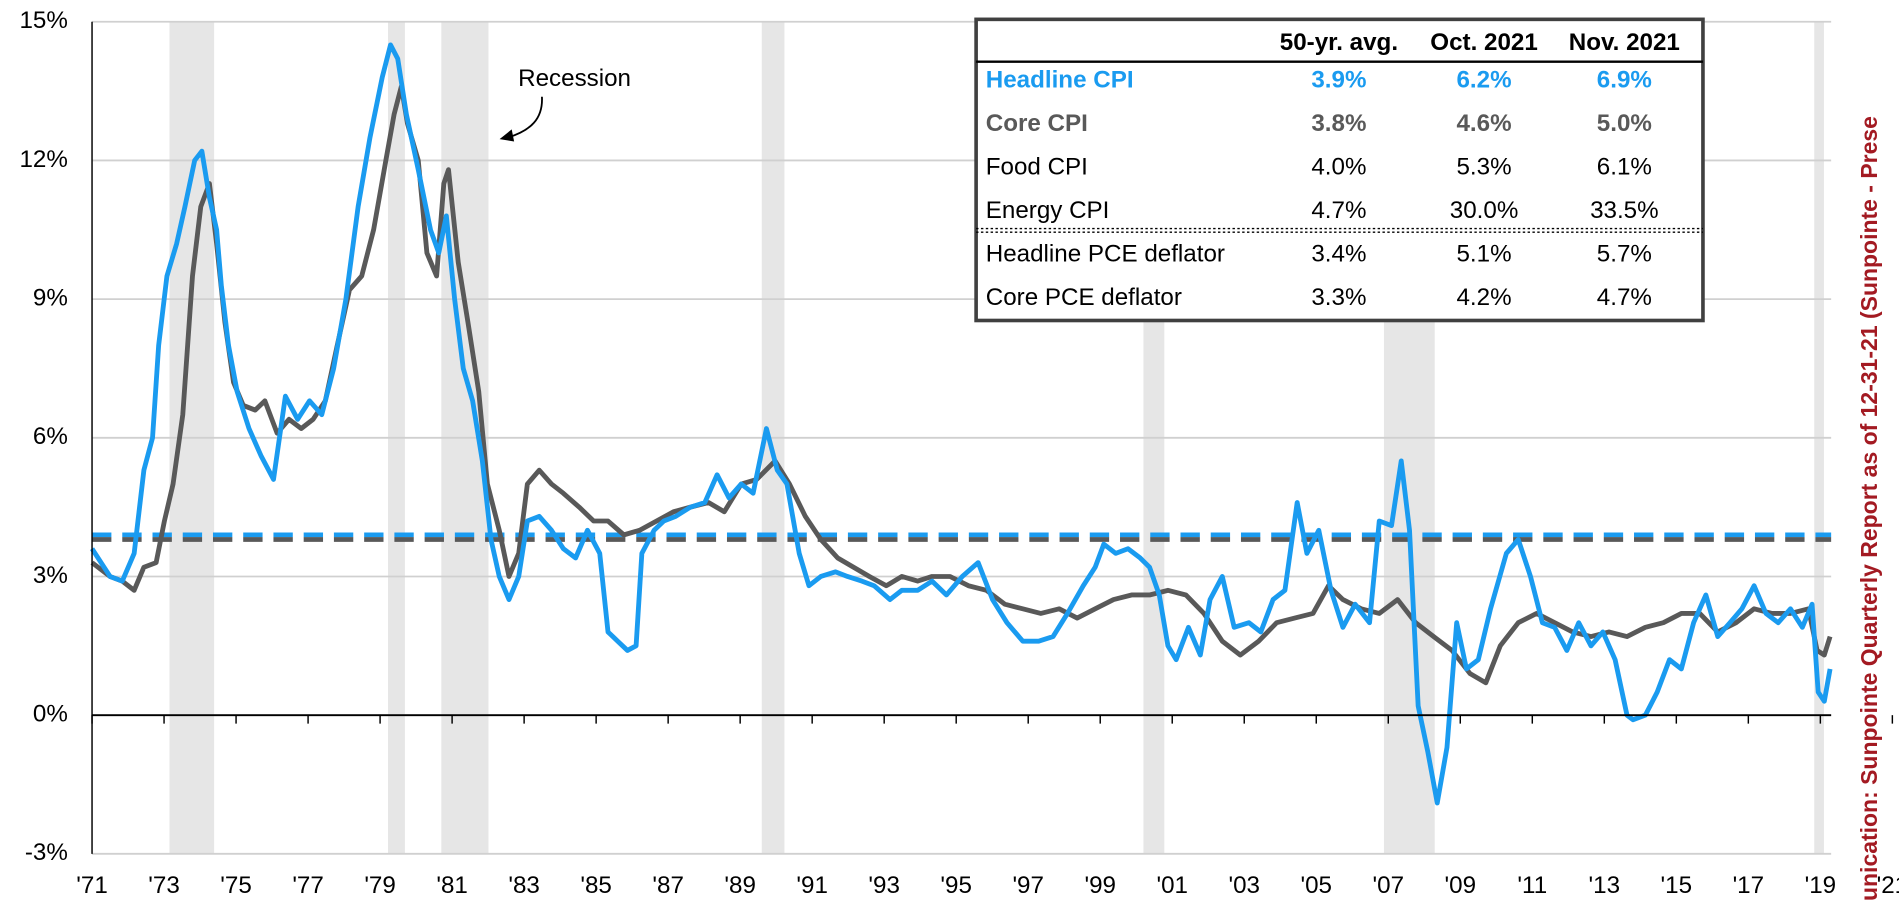 Image resolution: width=1899 pixels, height=901 pixels. Describe the element at coordinates (1338, 297) in the screenshot. I see `table-cell: 3.3%` at that location.